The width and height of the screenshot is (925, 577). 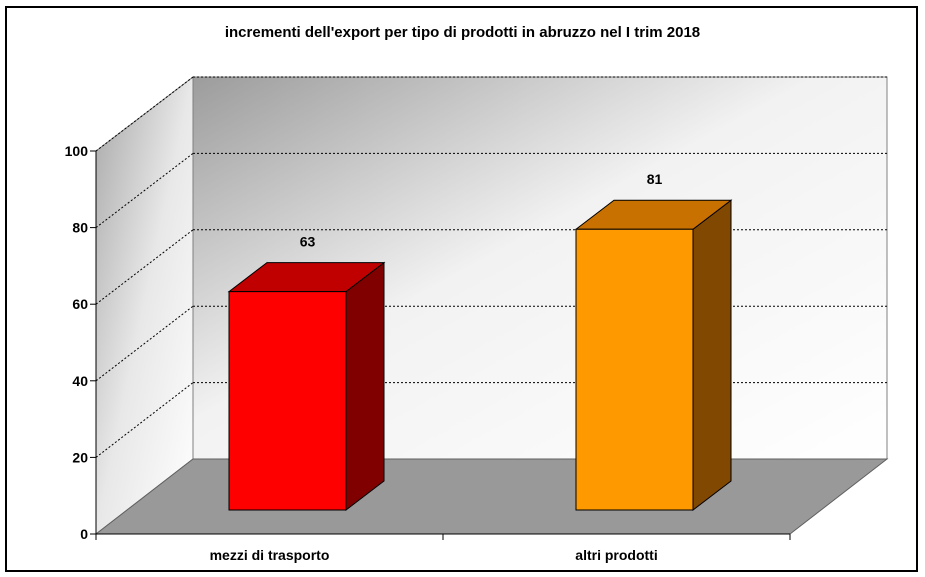 What do you see at coordinates (80, 228) in the screenshot?
I see `y-tick-label: 80` at bounding box center [80, 228].